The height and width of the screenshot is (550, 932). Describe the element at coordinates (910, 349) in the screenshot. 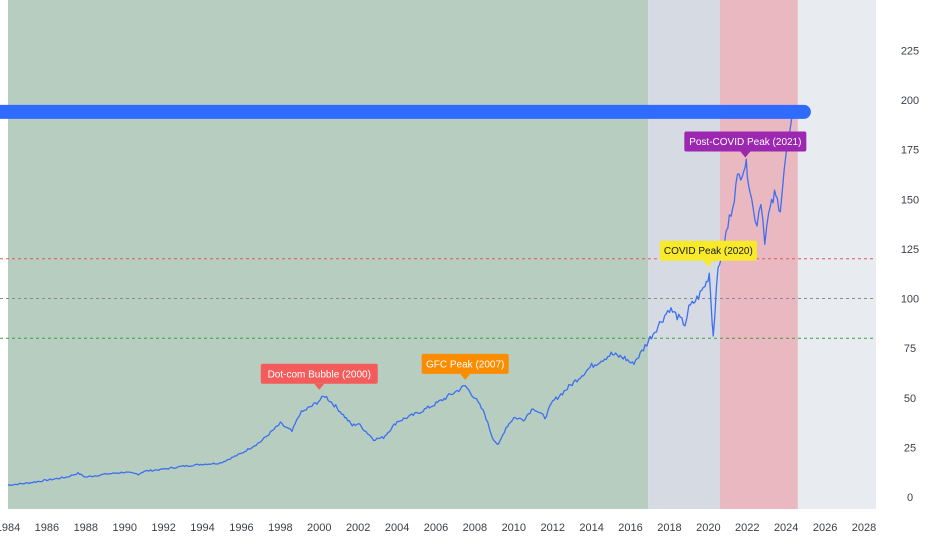

I see `y-tick-label: 75` at that location.